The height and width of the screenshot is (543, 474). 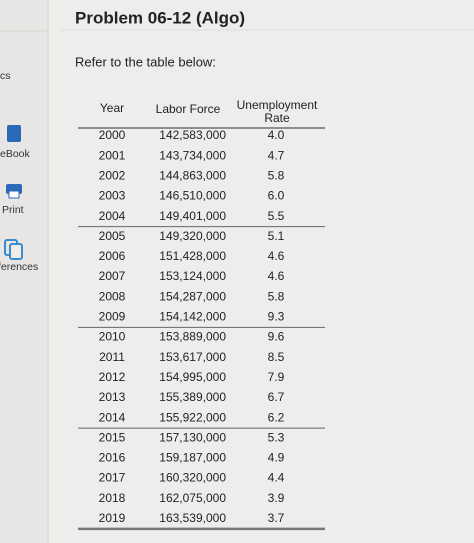 What do you see at coordinates (276, 357) in the screenshot?
I see `rate-cell: 8.5` at bounding box center [276, 357].